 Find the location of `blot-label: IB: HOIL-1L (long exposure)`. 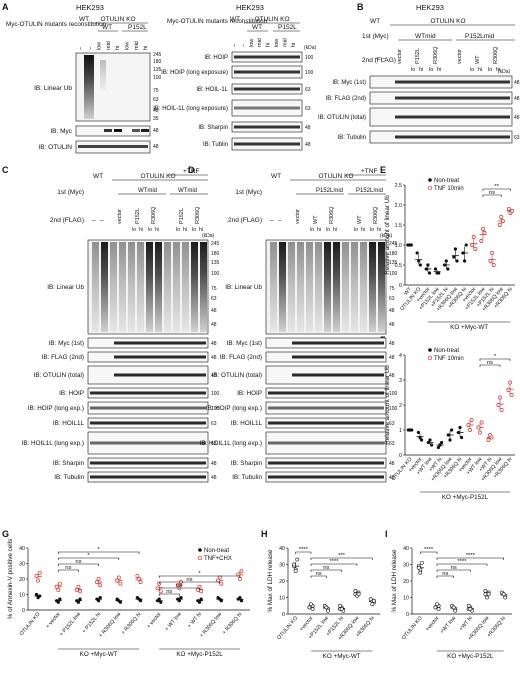

blot-label: IB: HOIL-1L (long exposure) is located at coordinates (190, 109).